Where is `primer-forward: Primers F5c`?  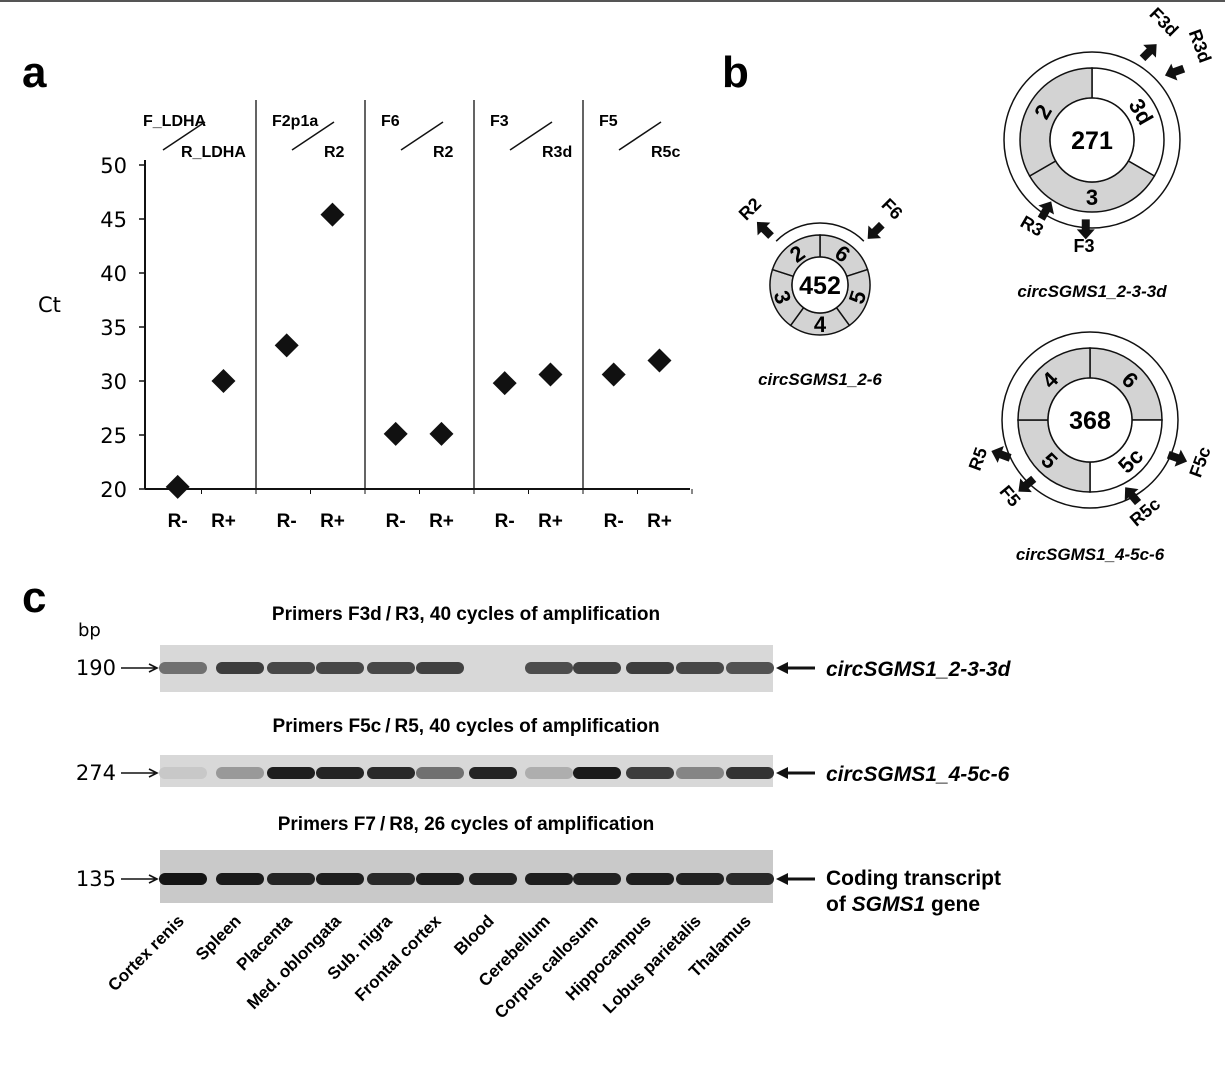 primer-forward: Primers F5c is located at coordinates (326, 726).